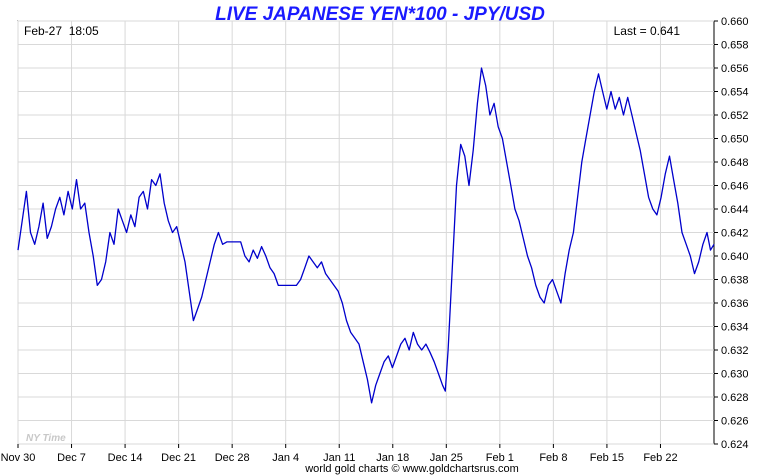 The image size is (760, 475). Describe the element at coordinates (125, 458) in the screenshot. I see `x-tick-label: Dec 14` at that location.